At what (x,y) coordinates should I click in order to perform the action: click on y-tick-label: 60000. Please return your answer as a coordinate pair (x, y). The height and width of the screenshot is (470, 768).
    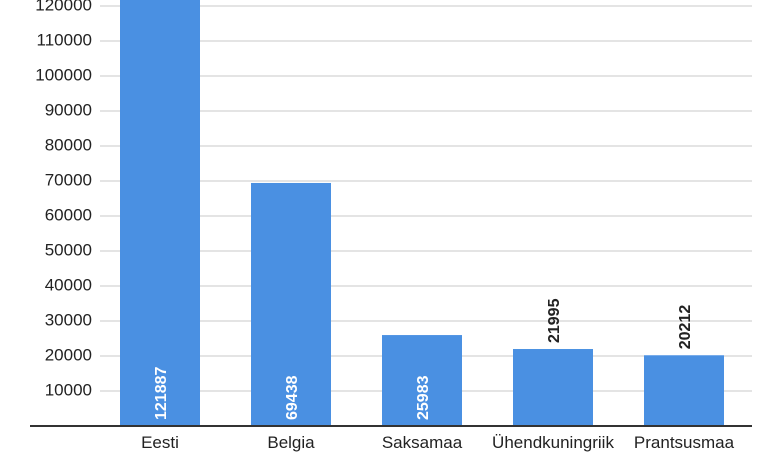
    Looking at the image, I should click on (68, 214).